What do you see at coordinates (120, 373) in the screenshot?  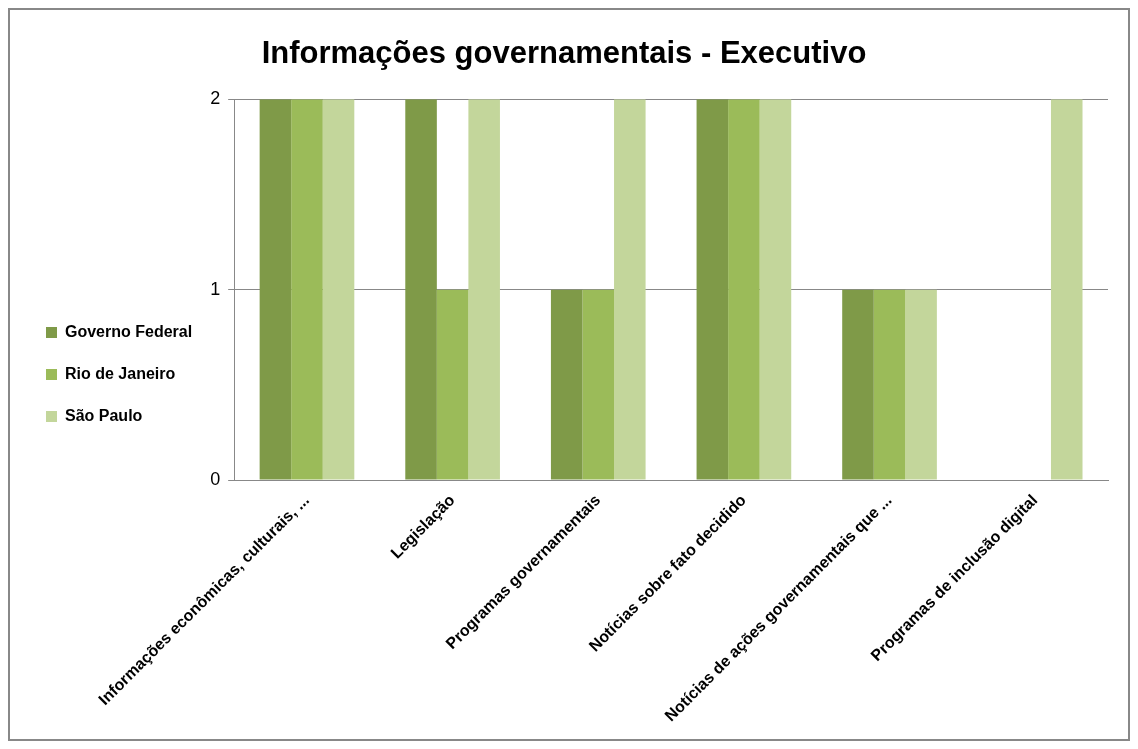 I see `legend-label: Rio de Janeiro` at bounding box center [120, 373].